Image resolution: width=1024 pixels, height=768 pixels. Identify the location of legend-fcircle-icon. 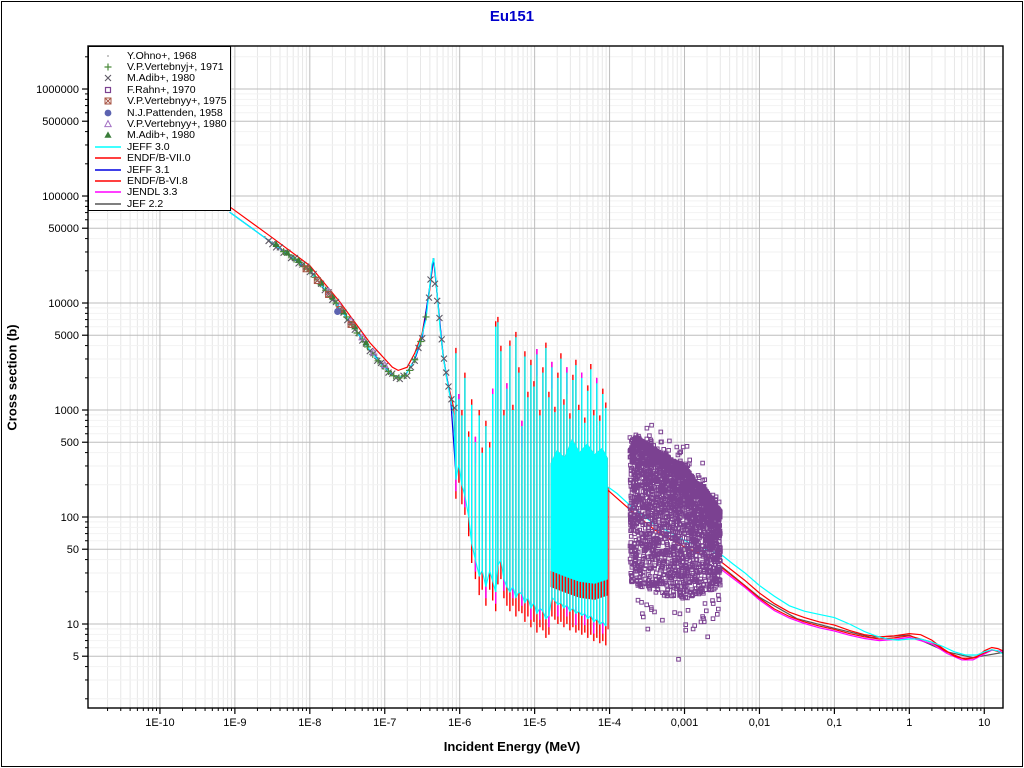
(108, 113).